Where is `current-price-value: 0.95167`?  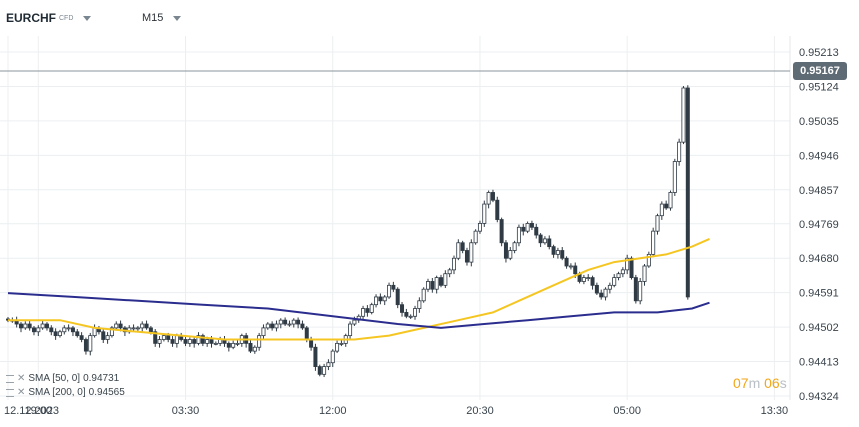
current-price-value: 0.95167 is located at coordinates (820, 71).